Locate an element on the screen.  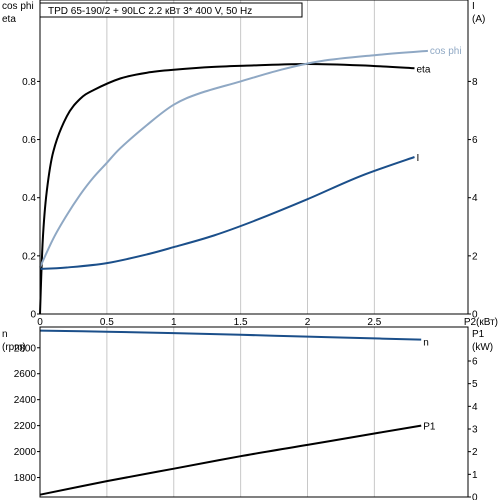
x-axis-label: P2(кВт) is located at coordinates (481, 322).